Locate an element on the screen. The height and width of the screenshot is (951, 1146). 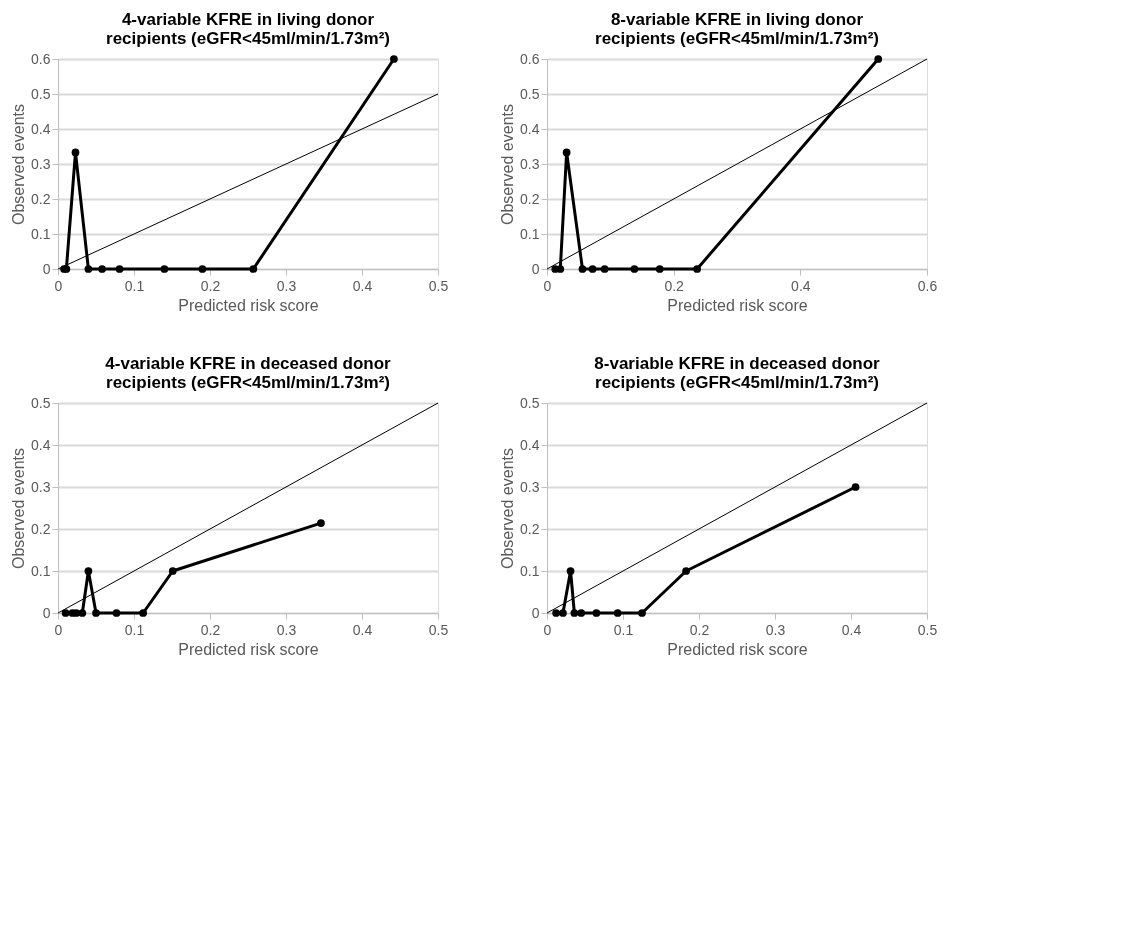
chart-title: 8-variable KFRE in deceased donor recipients (eGFR<45ml/min/1.73m²) is located at coordinates (737, 373).